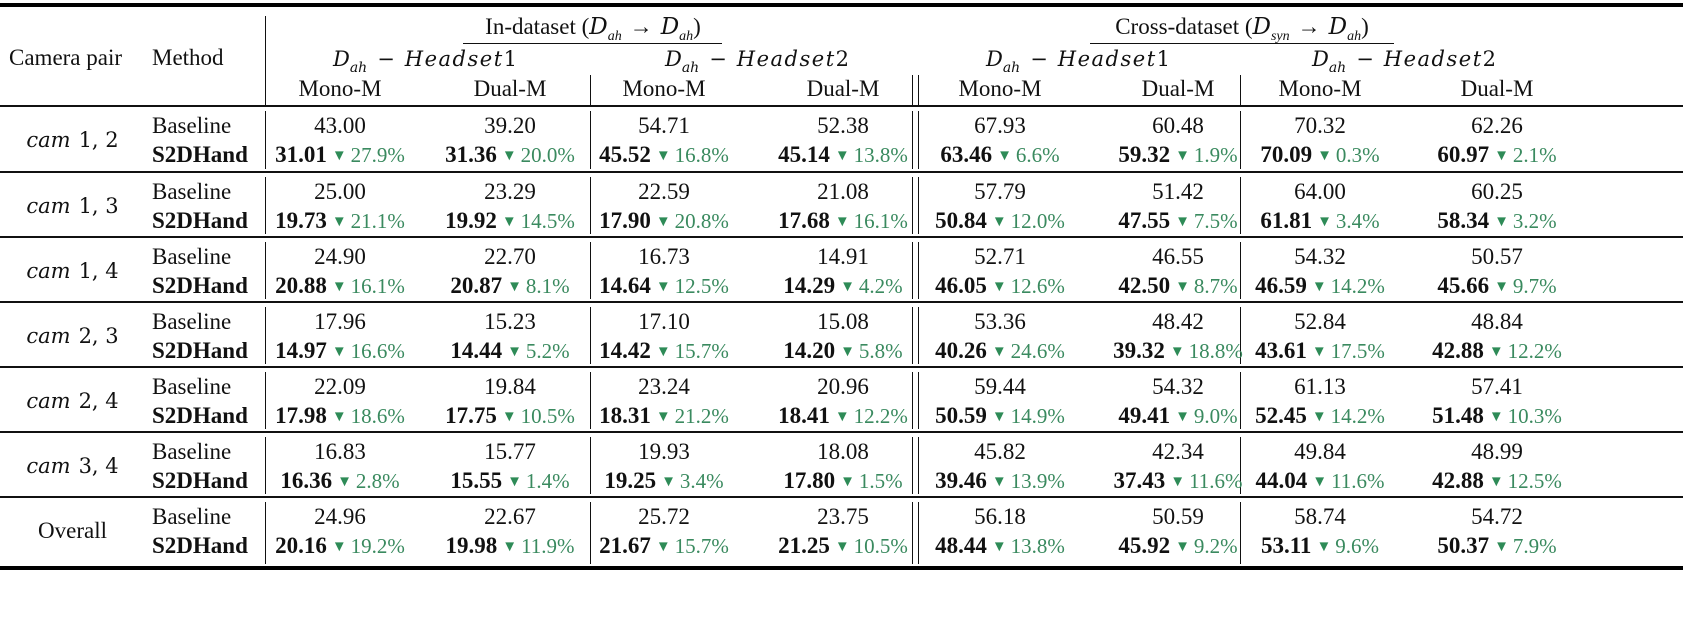  I want to click on subset-dataset-symbol: D, so click(341, 59).